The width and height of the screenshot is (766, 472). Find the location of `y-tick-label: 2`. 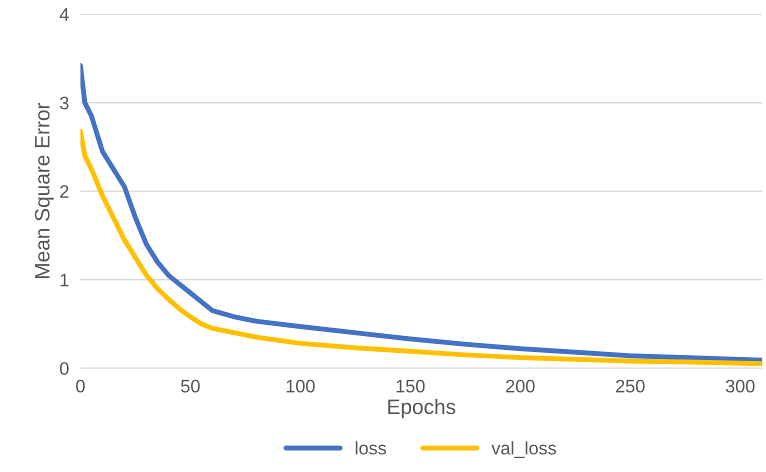

y-tick-label: 2 is located at coordinates (64, 191).